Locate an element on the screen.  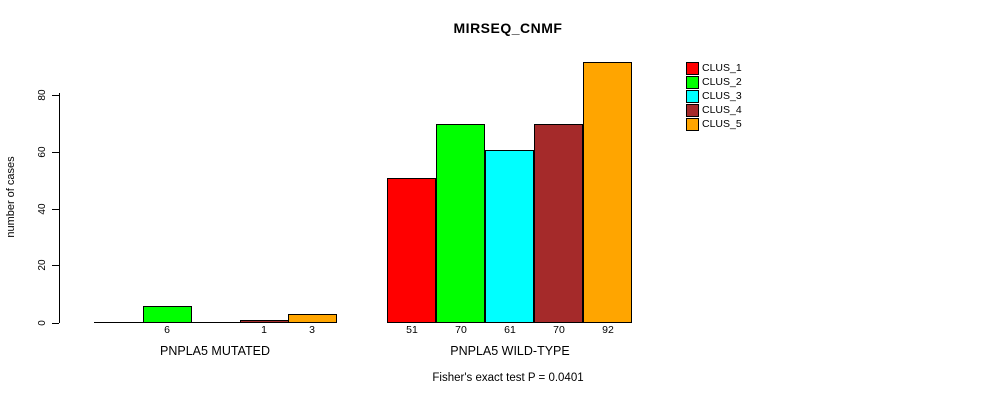
bar-clus_5-group1 is located at coordinates (312, 318).